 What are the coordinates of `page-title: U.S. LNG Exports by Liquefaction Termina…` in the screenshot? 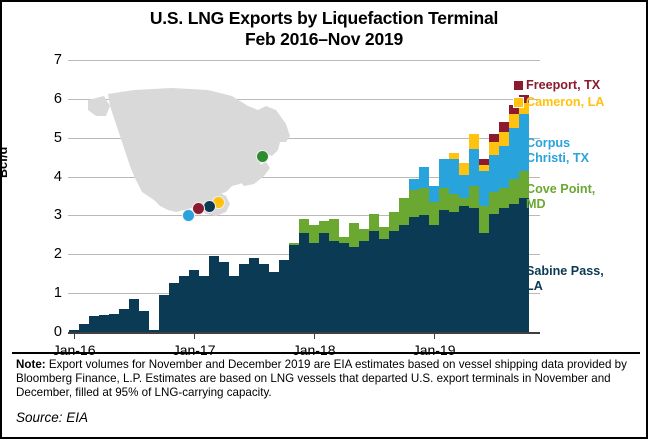 It's located at (324, 29).